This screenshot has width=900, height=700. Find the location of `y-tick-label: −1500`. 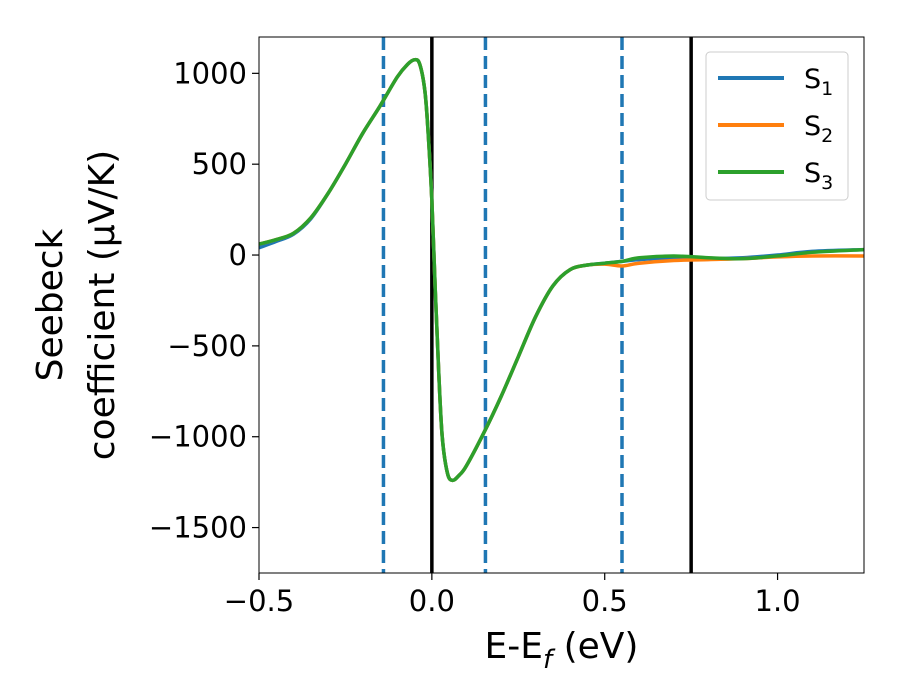

y-tick-label: −1500 is located at coordinates (198, 528).